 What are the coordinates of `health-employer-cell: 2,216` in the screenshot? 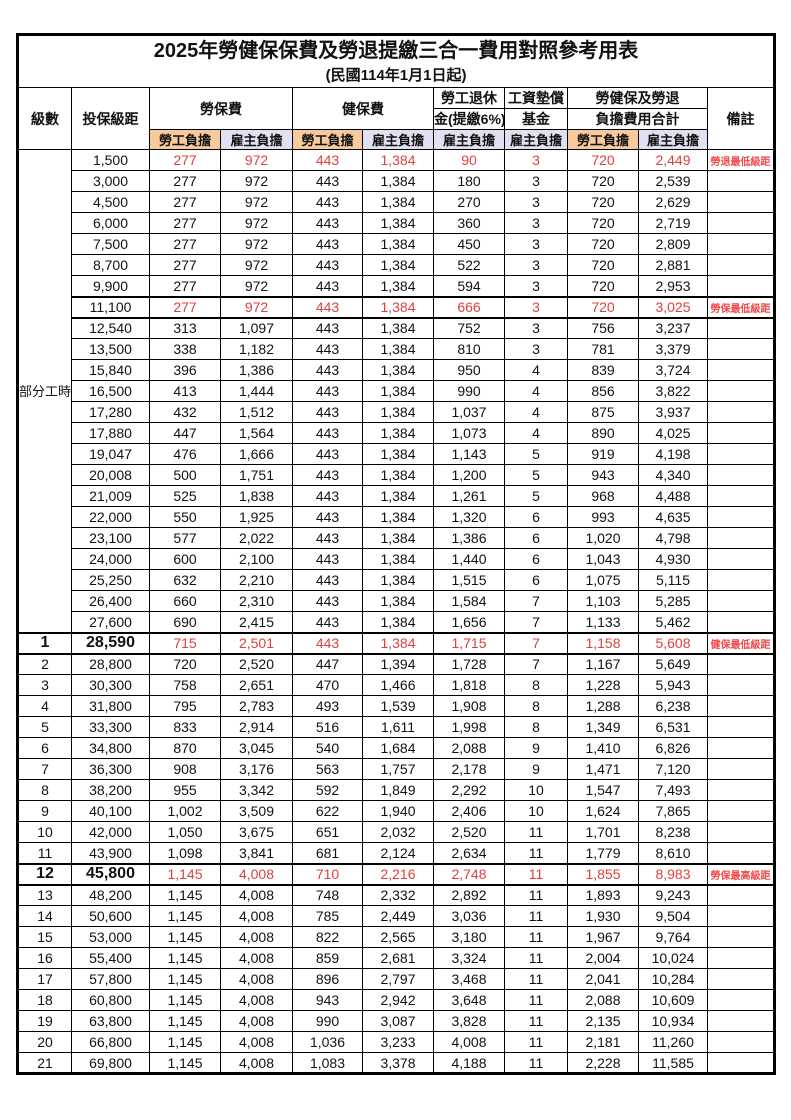 It's located at (398, 874).